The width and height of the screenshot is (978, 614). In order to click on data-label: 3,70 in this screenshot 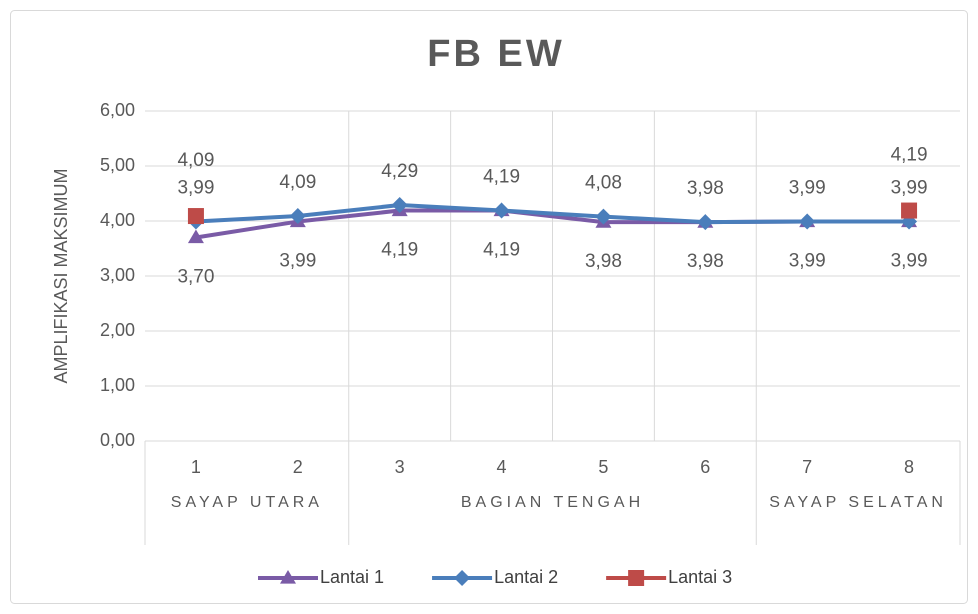, I will do `click(195, 277)`.